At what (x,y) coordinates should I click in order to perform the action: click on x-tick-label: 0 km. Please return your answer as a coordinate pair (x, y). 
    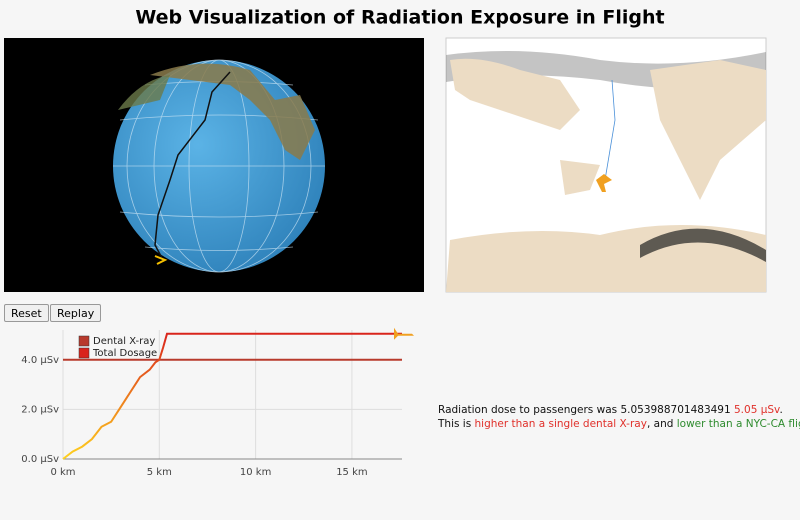
    Looking at the image, I should click on (62, 472).